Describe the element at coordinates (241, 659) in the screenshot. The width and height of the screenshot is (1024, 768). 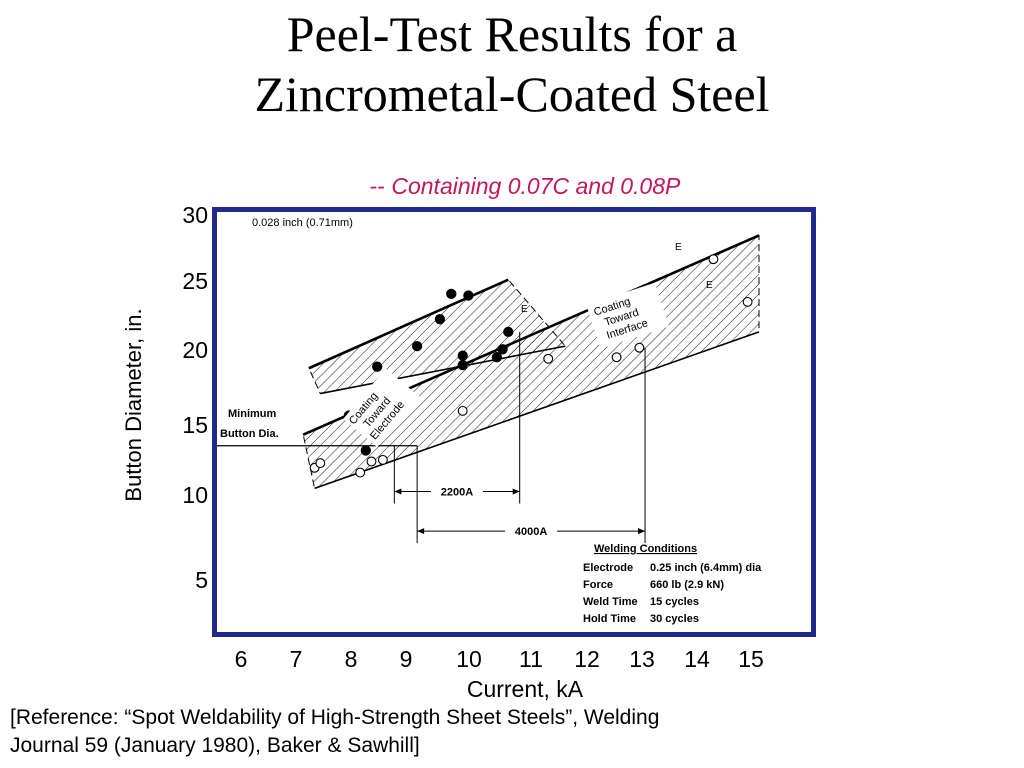
I see `x-tick-label: 6` at that location.